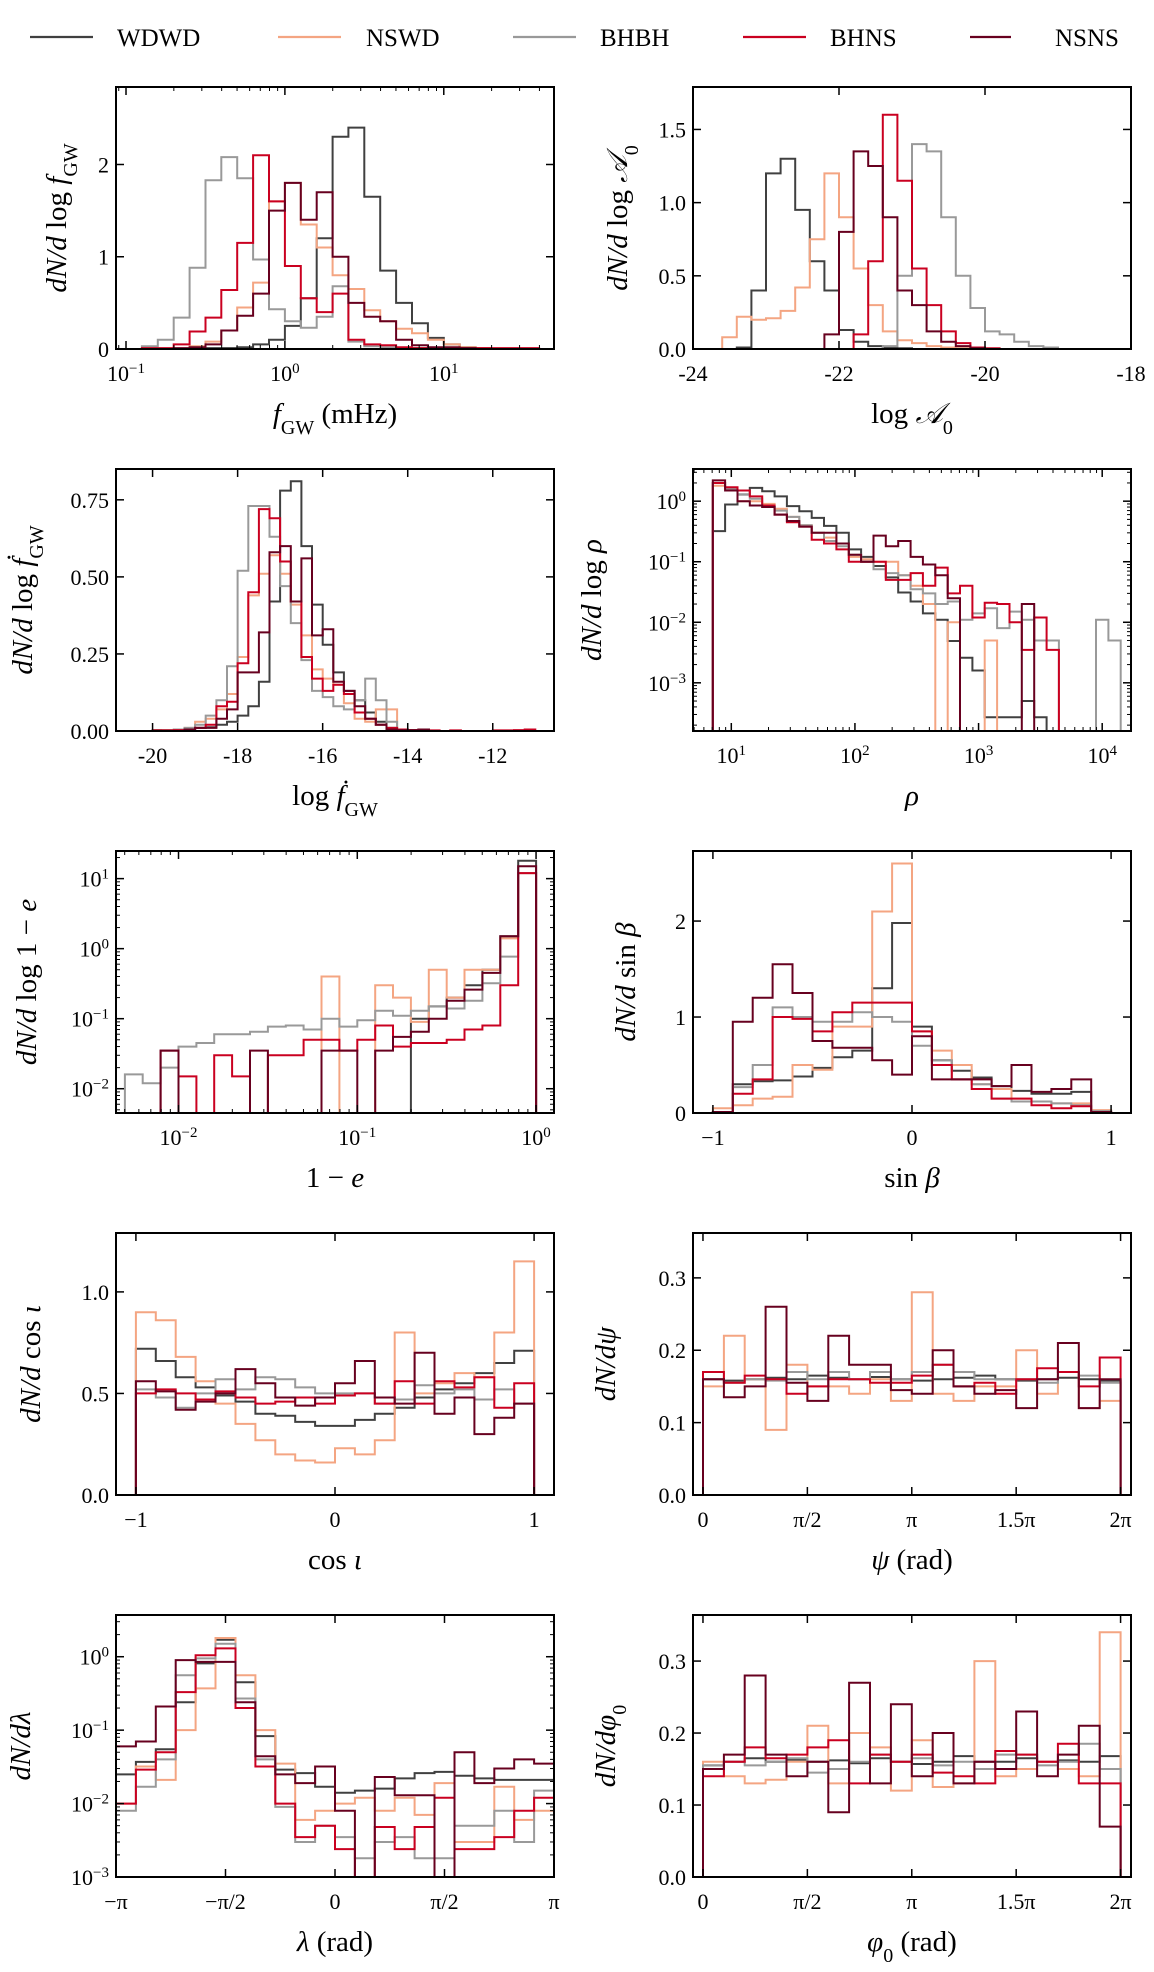  I want to click on y-tick-label: 10⁻², so click(667, 622).